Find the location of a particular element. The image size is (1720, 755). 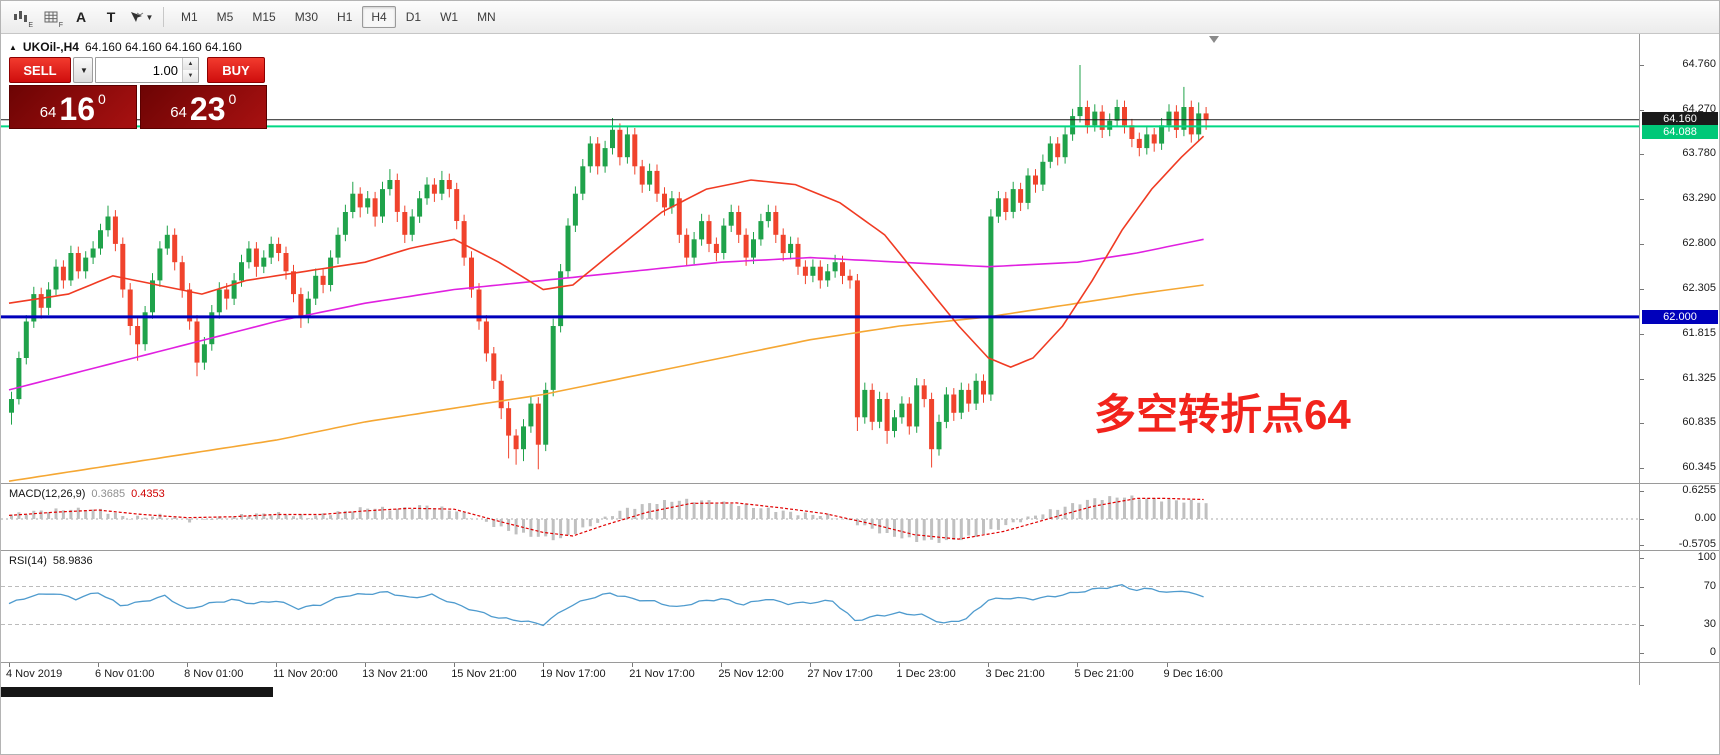

timeframe-D1: D1 is located at coordinates (413, 17).